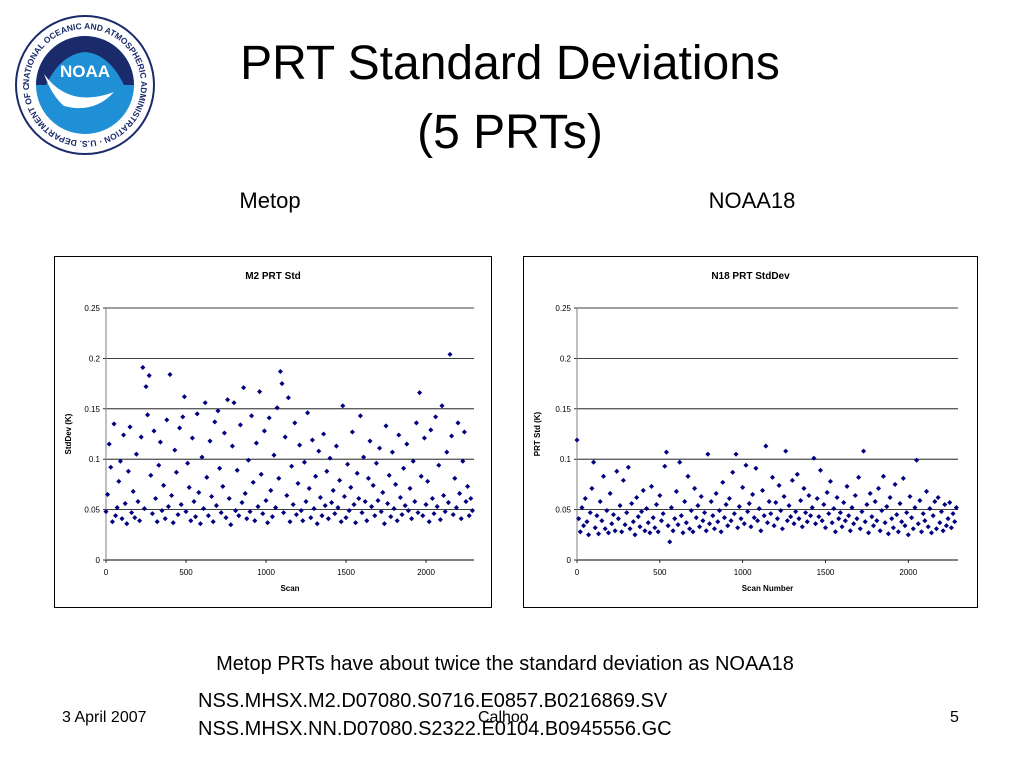 The image size is (1024, 768). Describe the element at coordinates (660, 572) in the screenshot. I see `noaa18-x-tick-label: 500` at that location.